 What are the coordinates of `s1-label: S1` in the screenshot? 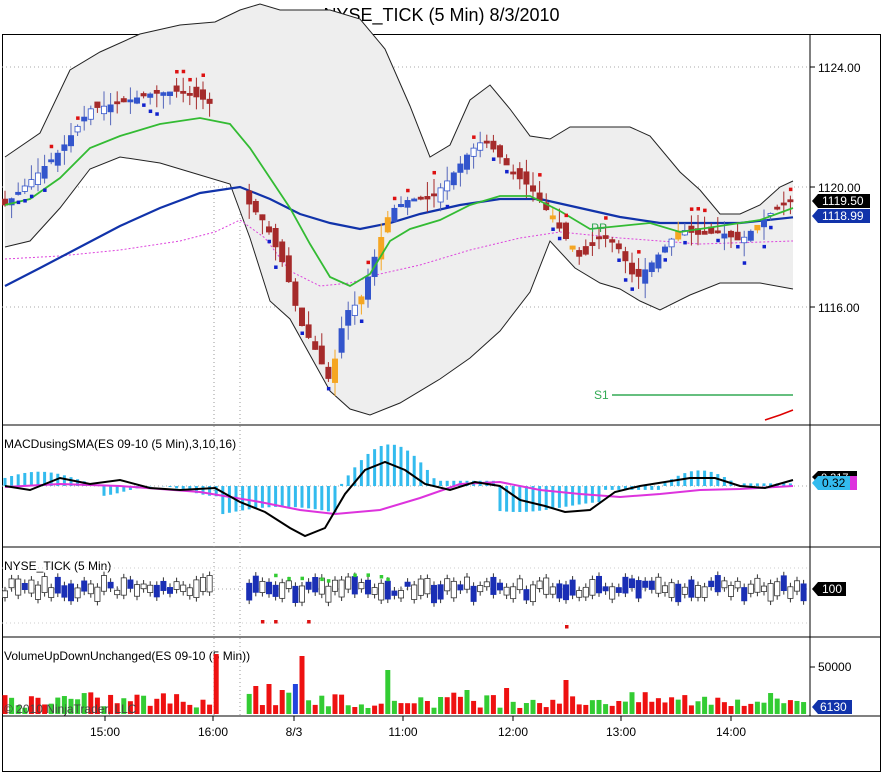 It's located at (601, 395).